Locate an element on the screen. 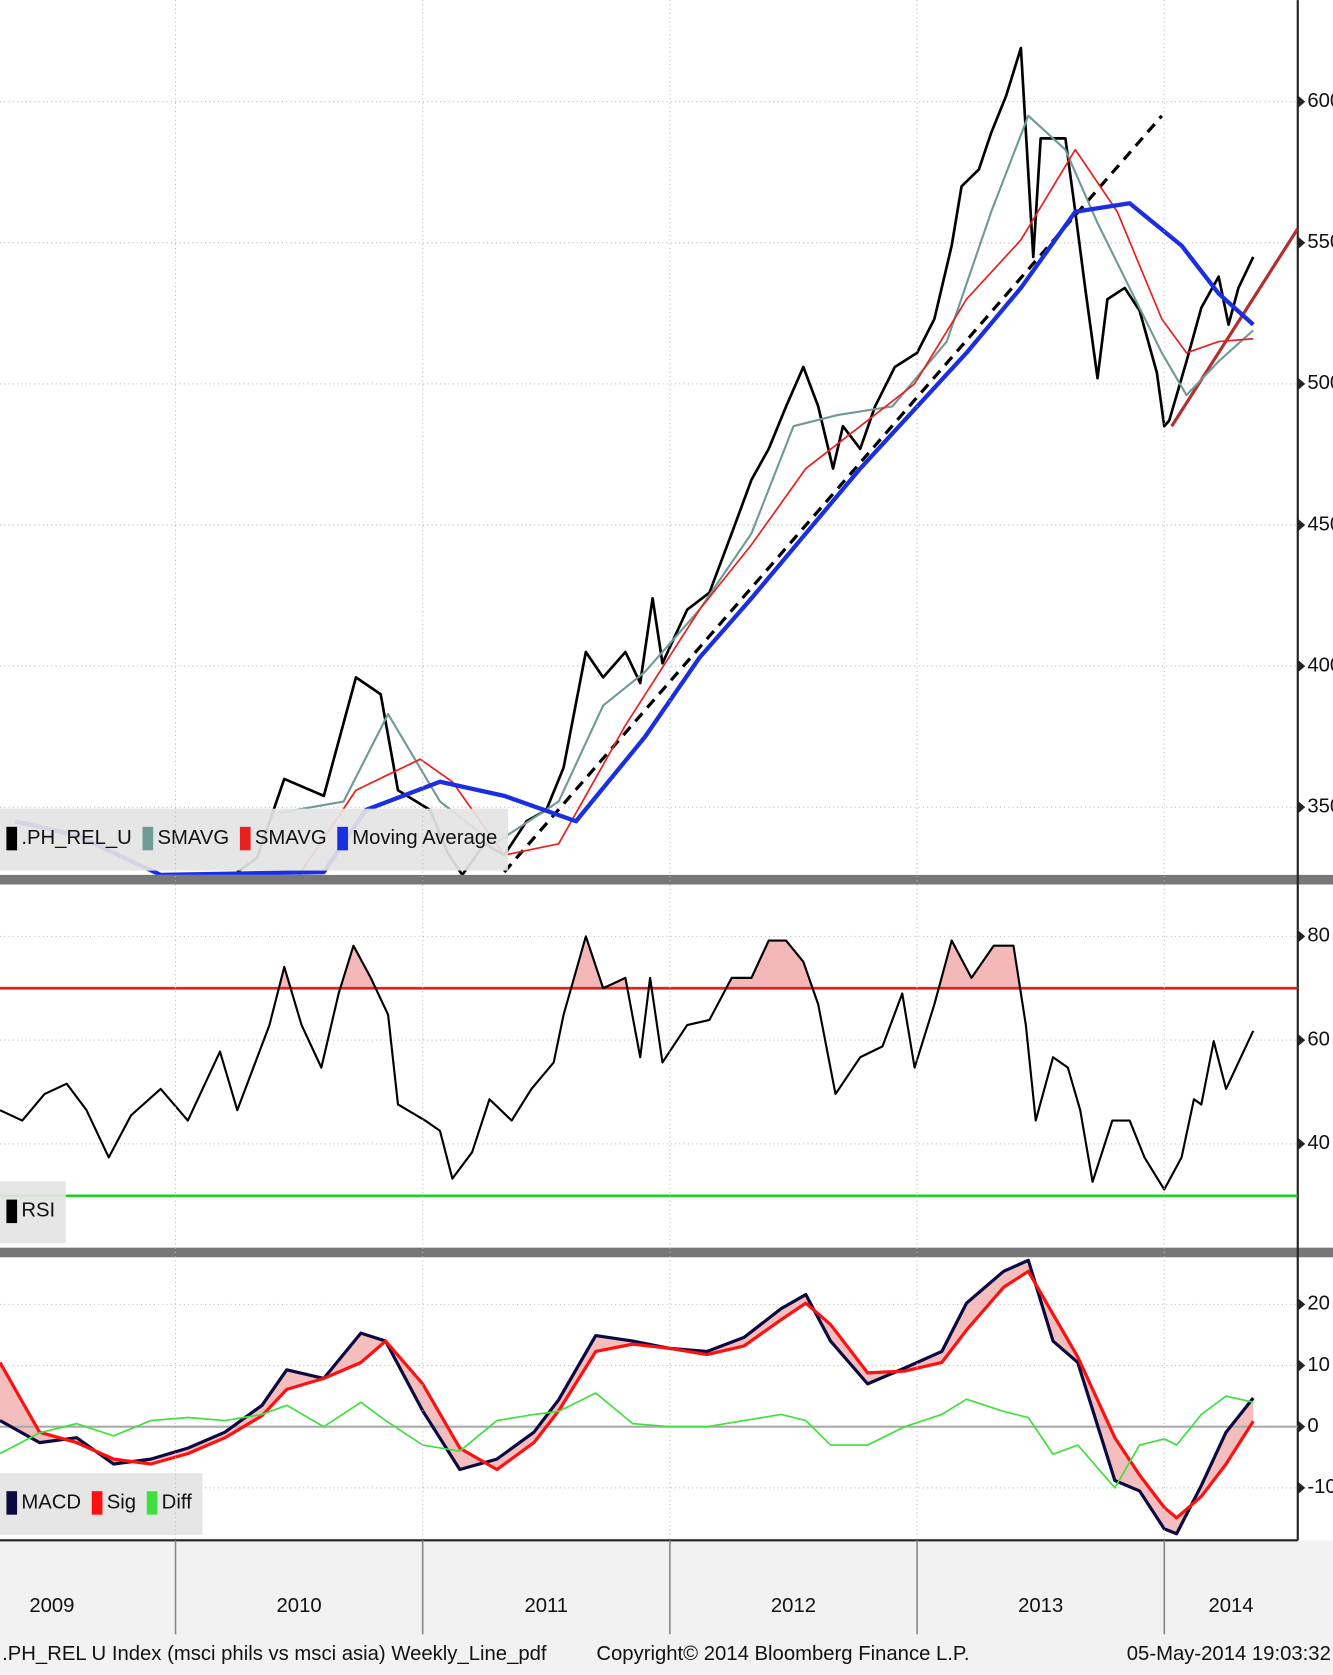 This screenshot has width=1333, height=1675. trend-line is located at coordinates (1234, 327).